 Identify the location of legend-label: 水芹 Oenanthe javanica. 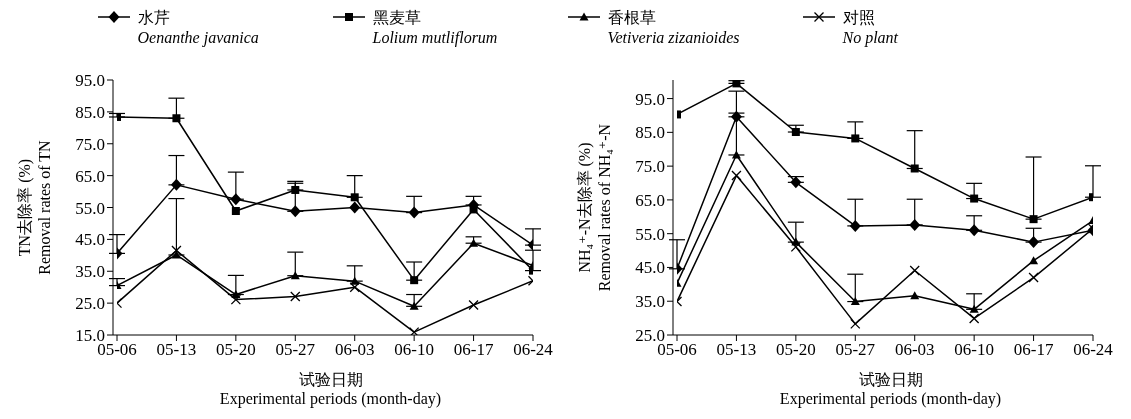
(198, 28).